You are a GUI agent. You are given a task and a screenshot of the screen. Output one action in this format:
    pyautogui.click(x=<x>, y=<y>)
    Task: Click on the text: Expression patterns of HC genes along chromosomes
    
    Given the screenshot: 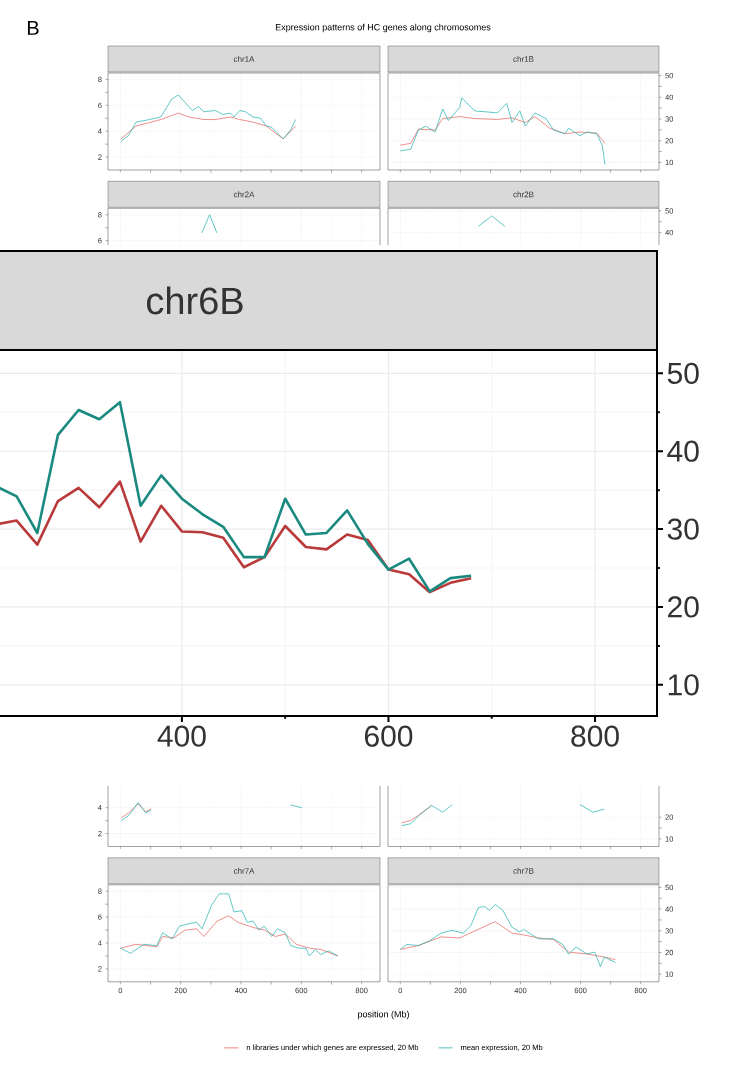 What is the action you would take?
    pyautogui.click(x=383, y=28)
    